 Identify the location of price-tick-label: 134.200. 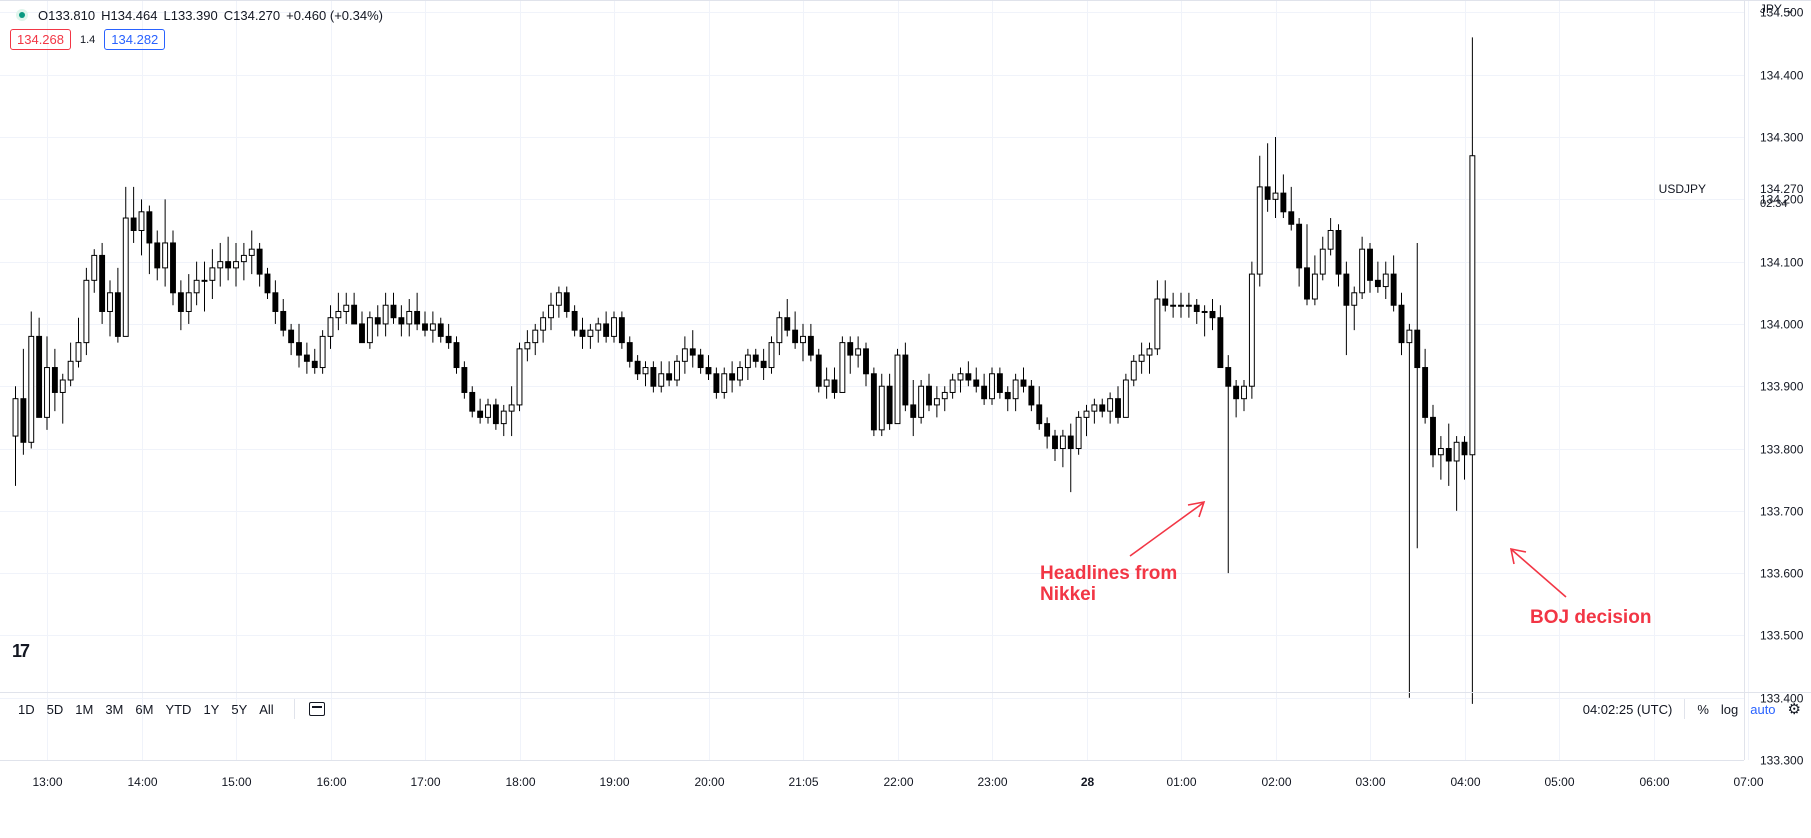
(1782, 200).